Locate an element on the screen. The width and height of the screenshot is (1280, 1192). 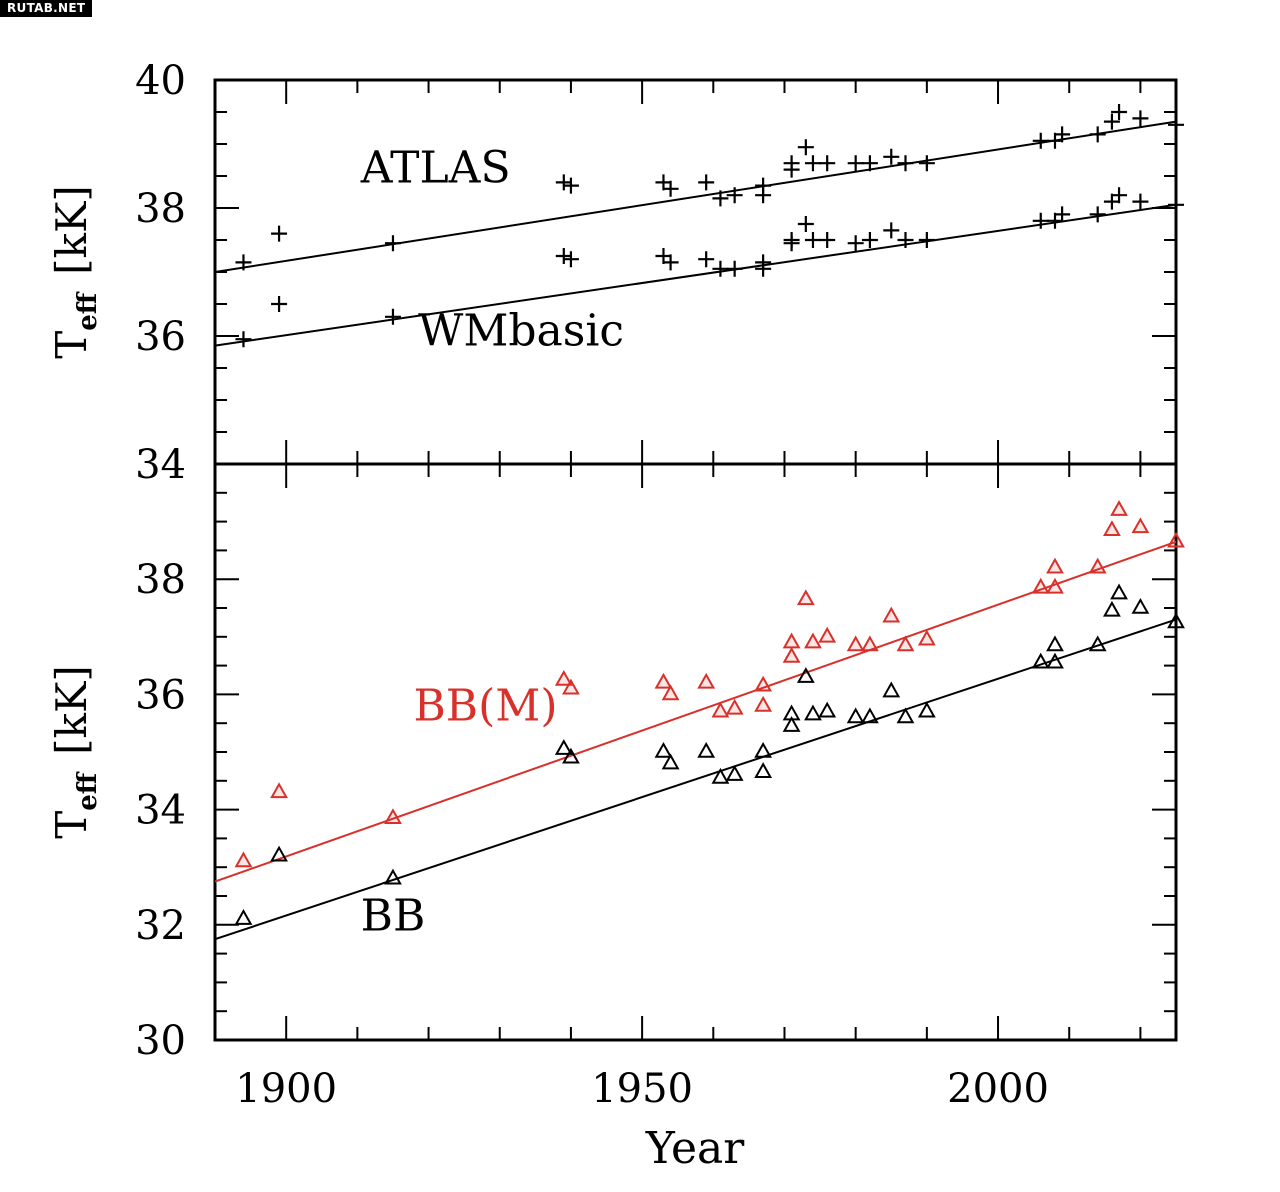
y-tick-label: 34 is located at coordinates (160, 465).